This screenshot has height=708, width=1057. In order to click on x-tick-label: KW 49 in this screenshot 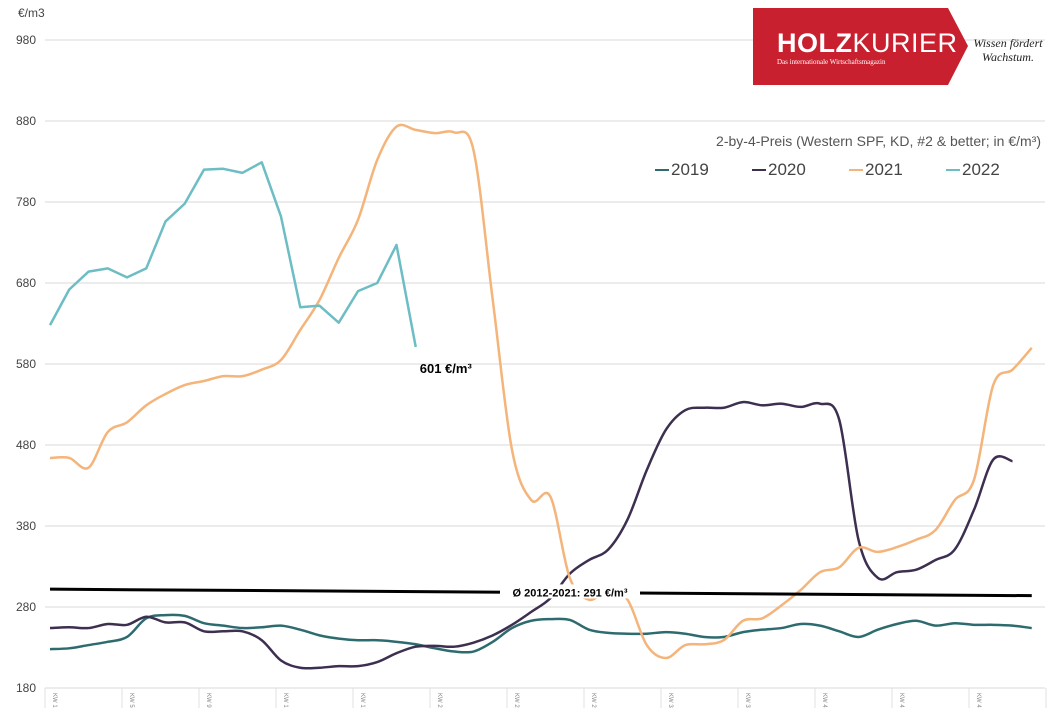, I will do `click(978, 700)`.